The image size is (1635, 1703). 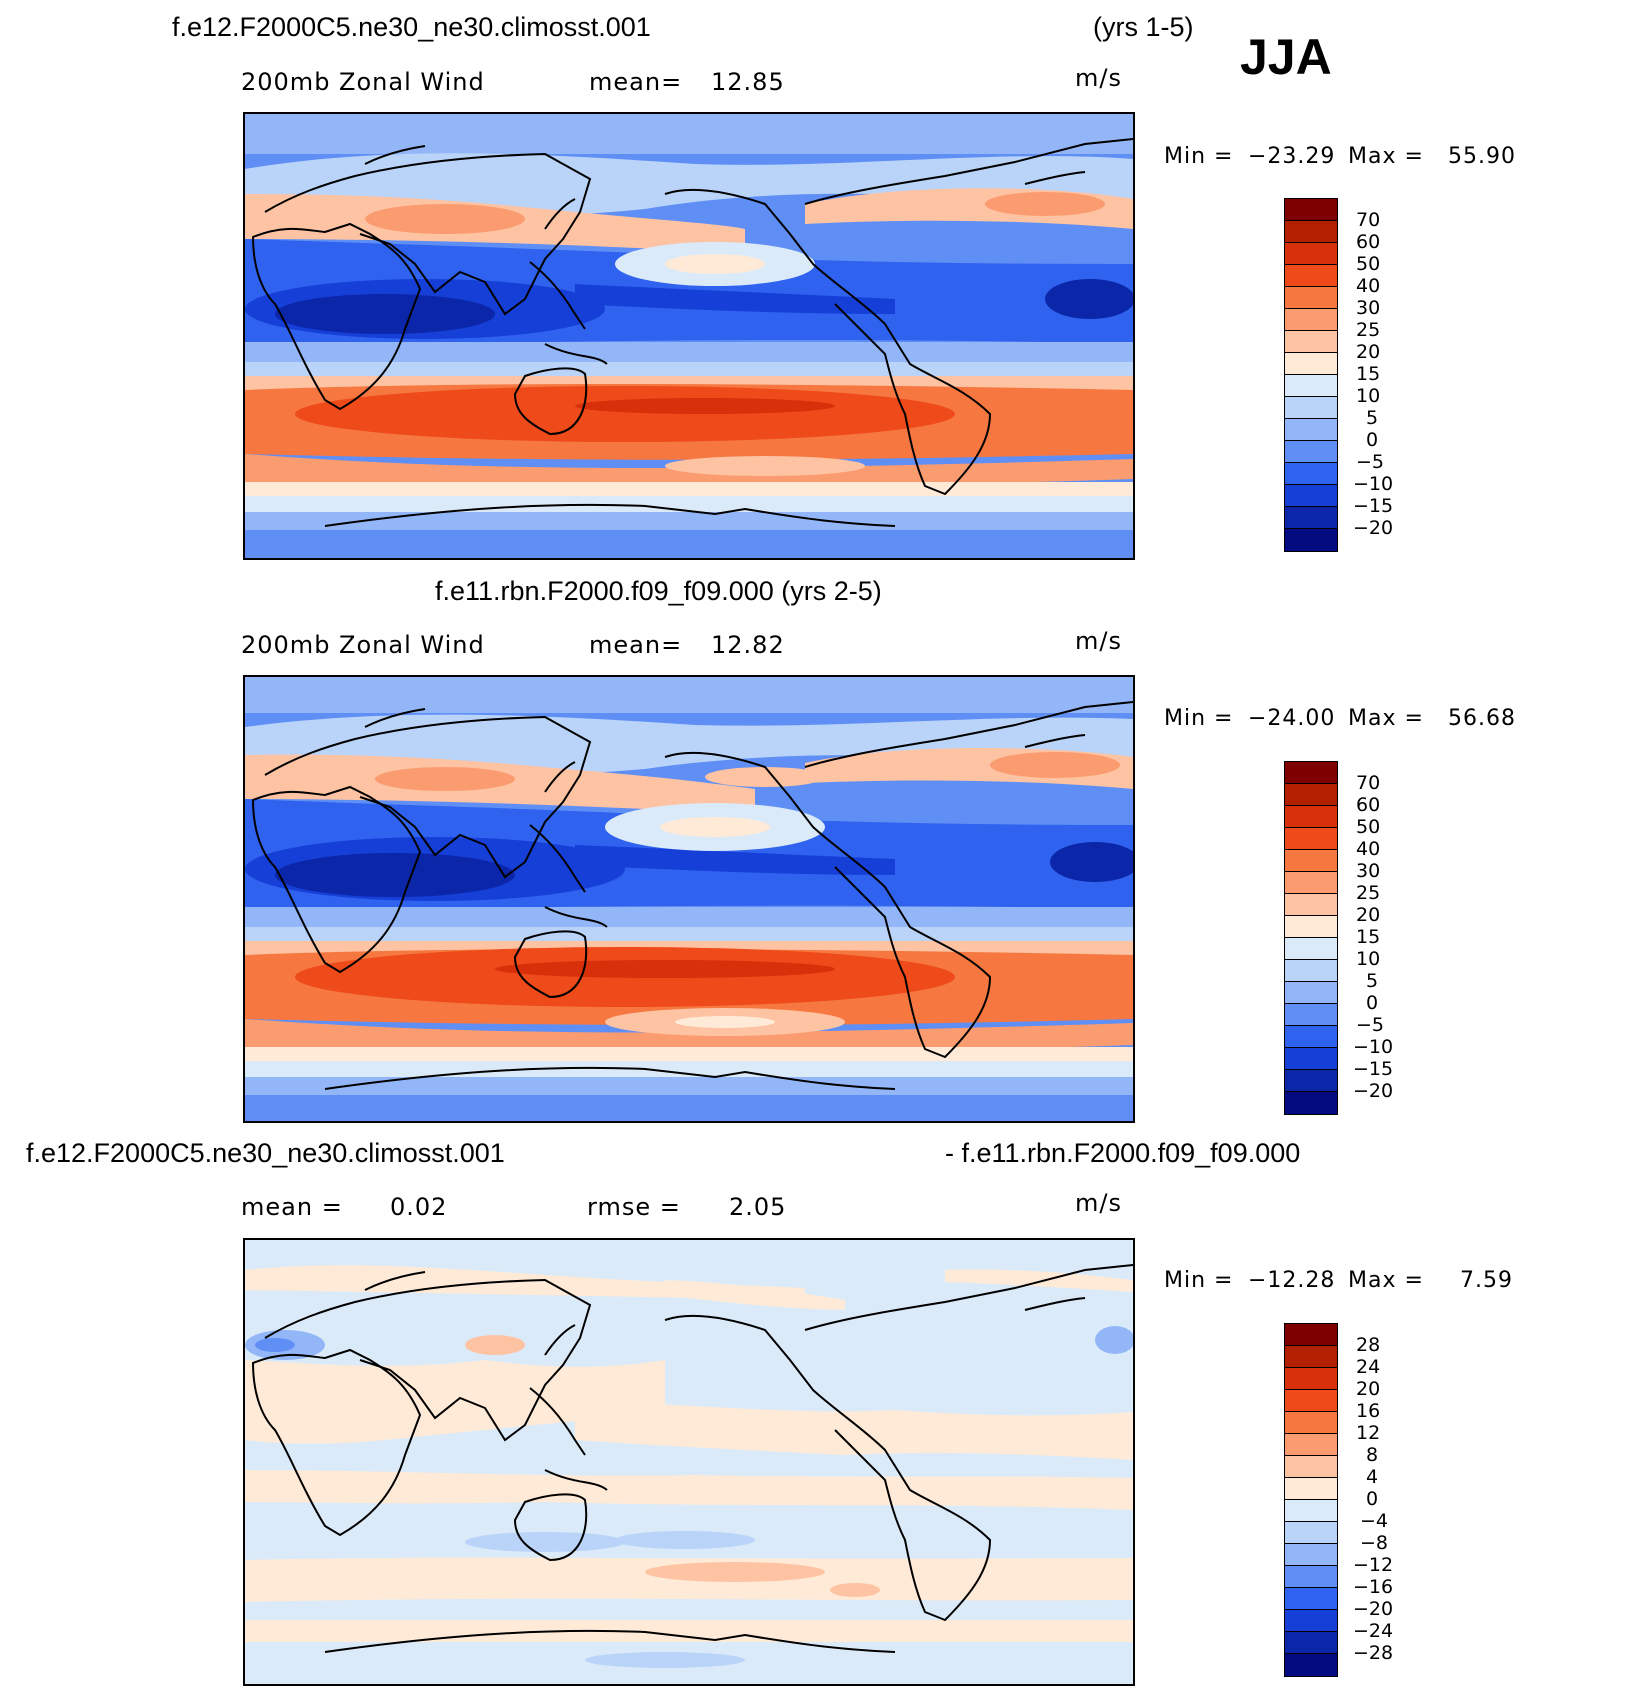 I want to click on season-label: JJA, so click(x=1286, y=57).